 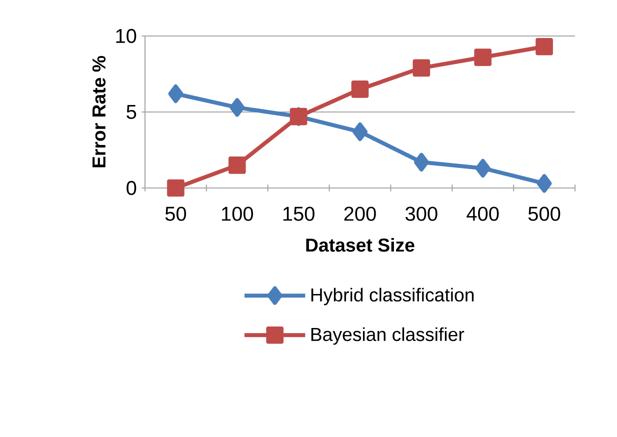 What do you see at coordinates (131, 188) in the screenshot?
I see `y-tick-label: 0` at bounding box center [131, 188].